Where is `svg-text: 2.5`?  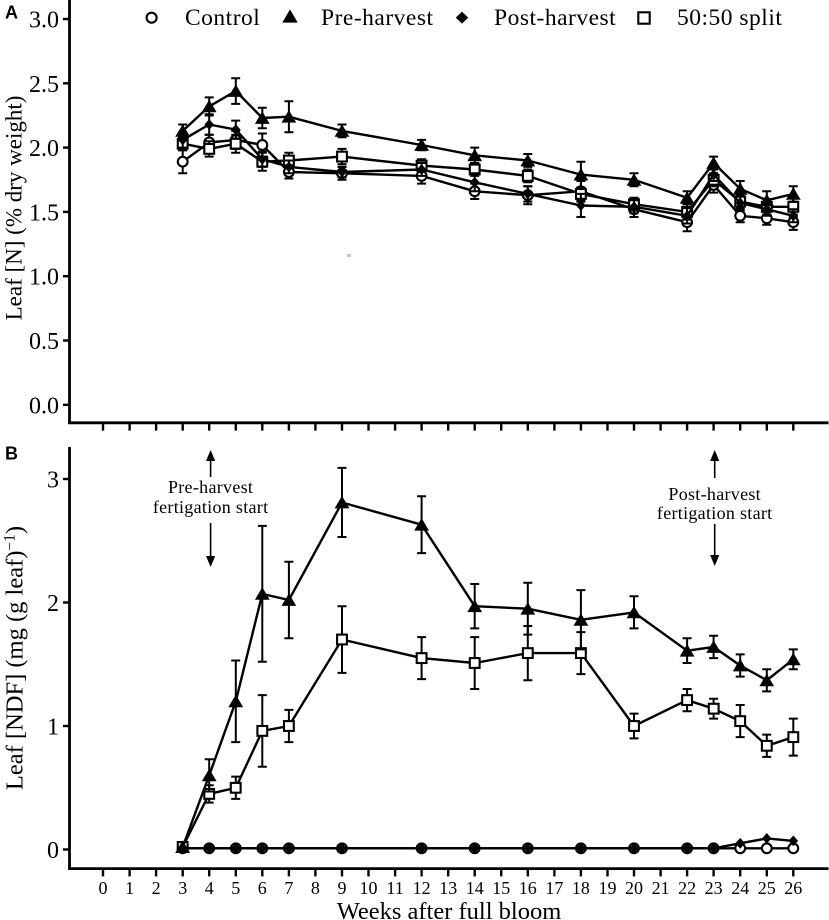
svg-text: 2.5 is located at coordinates (44, 85).